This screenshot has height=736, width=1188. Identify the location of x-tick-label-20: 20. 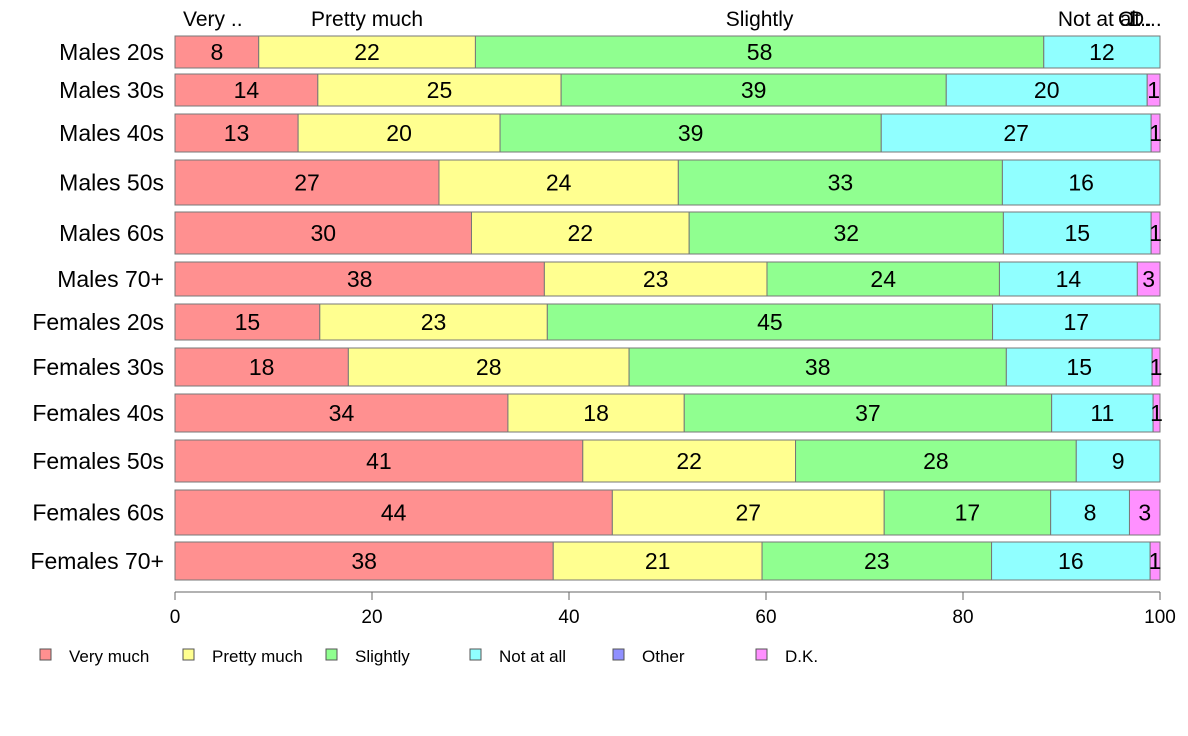
(371, 617).